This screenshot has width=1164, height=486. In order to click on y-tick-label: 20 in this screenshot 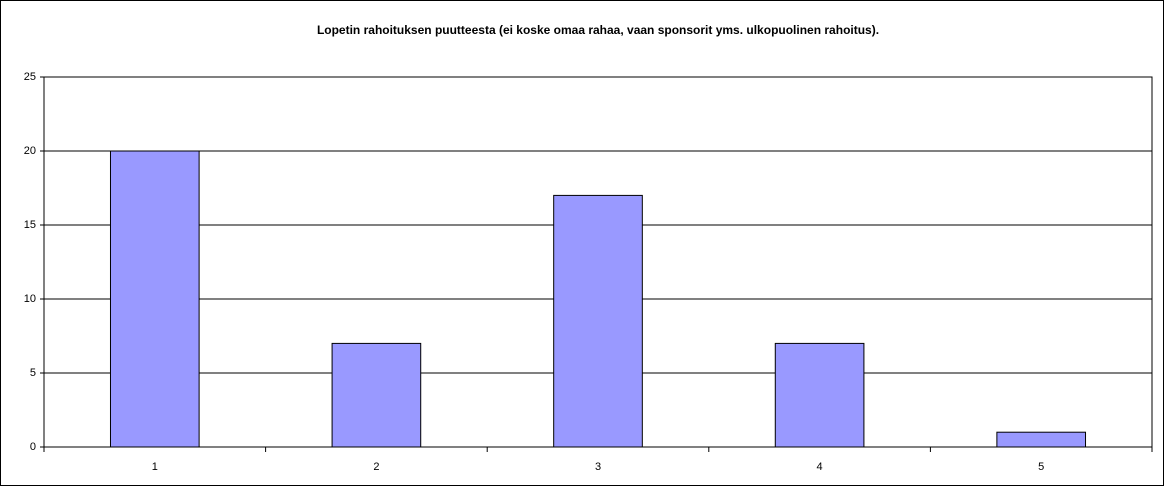, I will do `click(30, 151)`.